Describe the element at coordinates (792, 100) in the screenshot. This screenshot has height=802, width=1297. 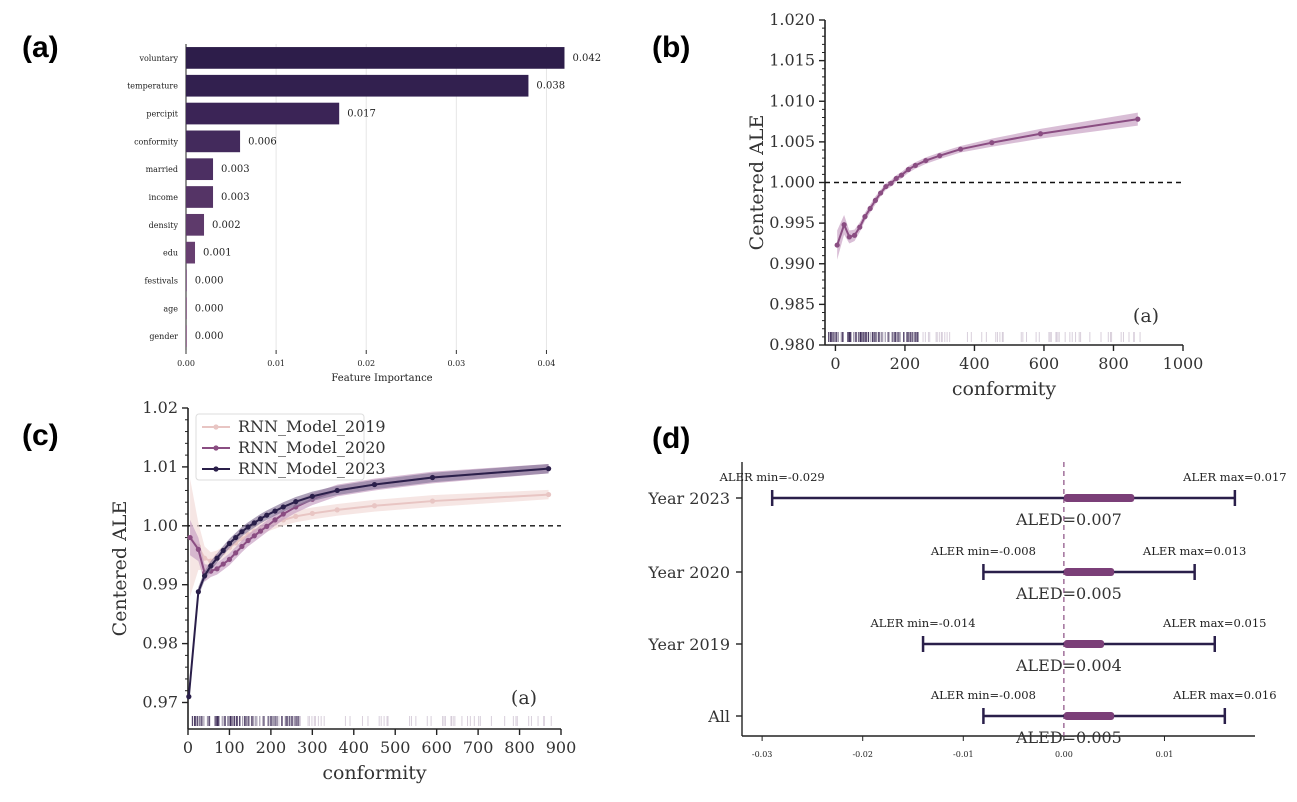
I see `chart-b-ytick-label: 1.010` at that location.